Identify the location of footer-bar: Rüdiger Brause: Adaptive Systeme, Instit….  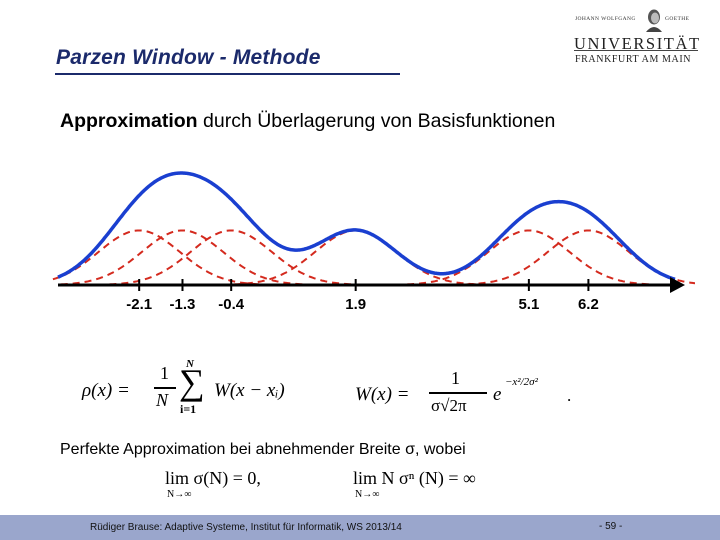
(360, 527).